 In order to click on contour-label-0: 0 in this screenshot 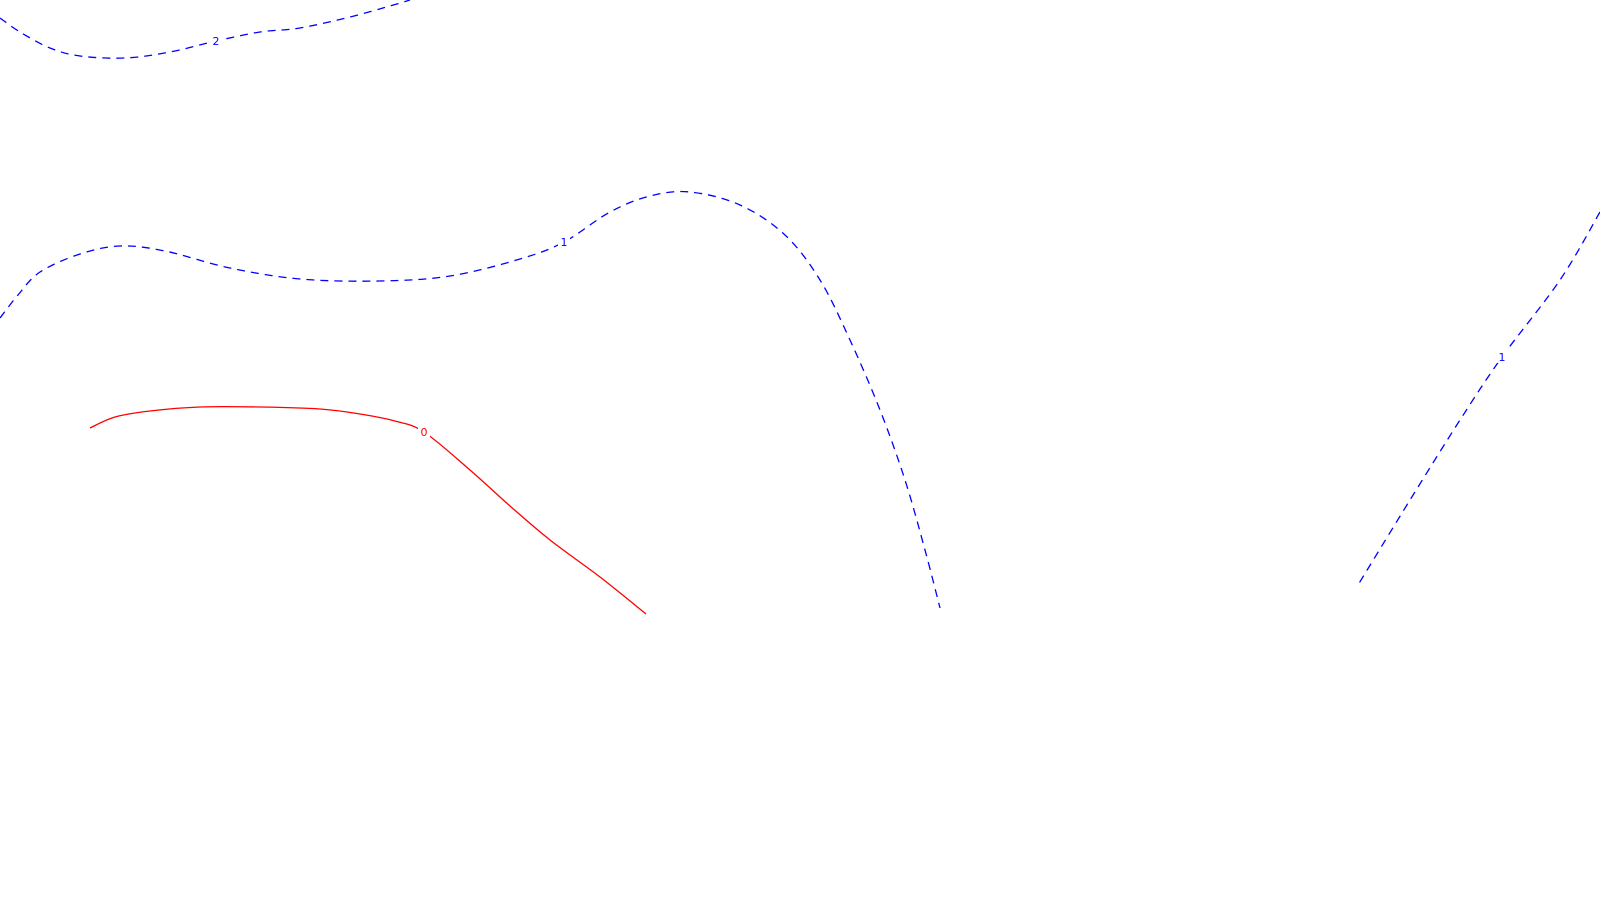, I will do `click(424, 432)`.